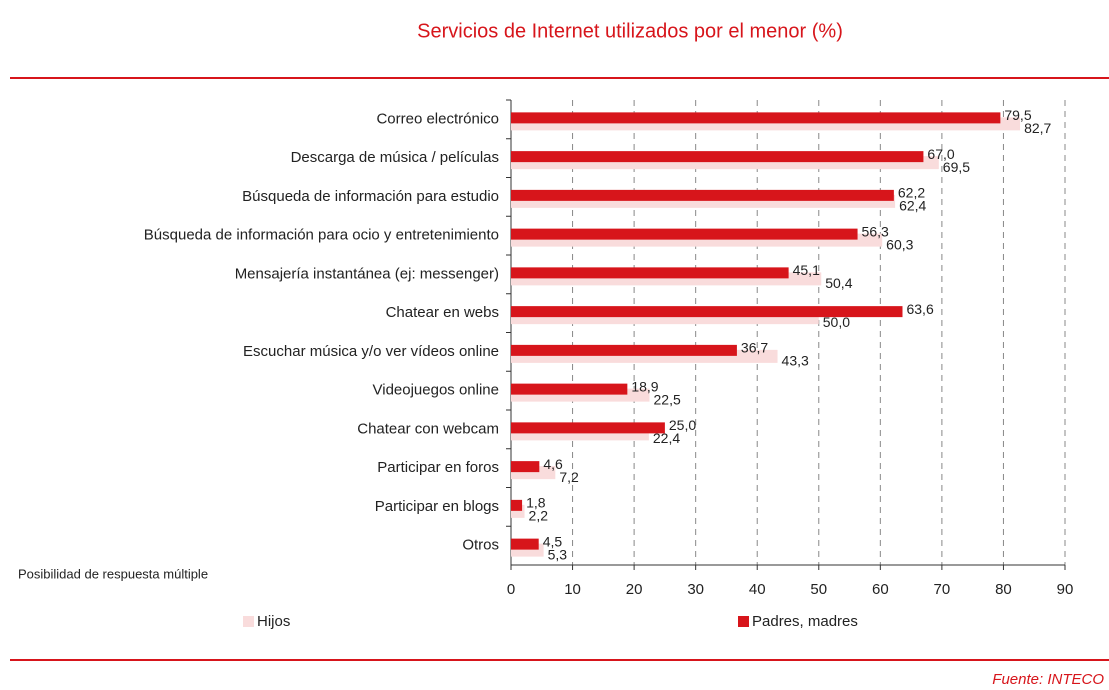 The height and width of the screenshot is (690, 1109). I want to click on y-tick-label: Búsqueda de información para estudio, so click(370, 196).